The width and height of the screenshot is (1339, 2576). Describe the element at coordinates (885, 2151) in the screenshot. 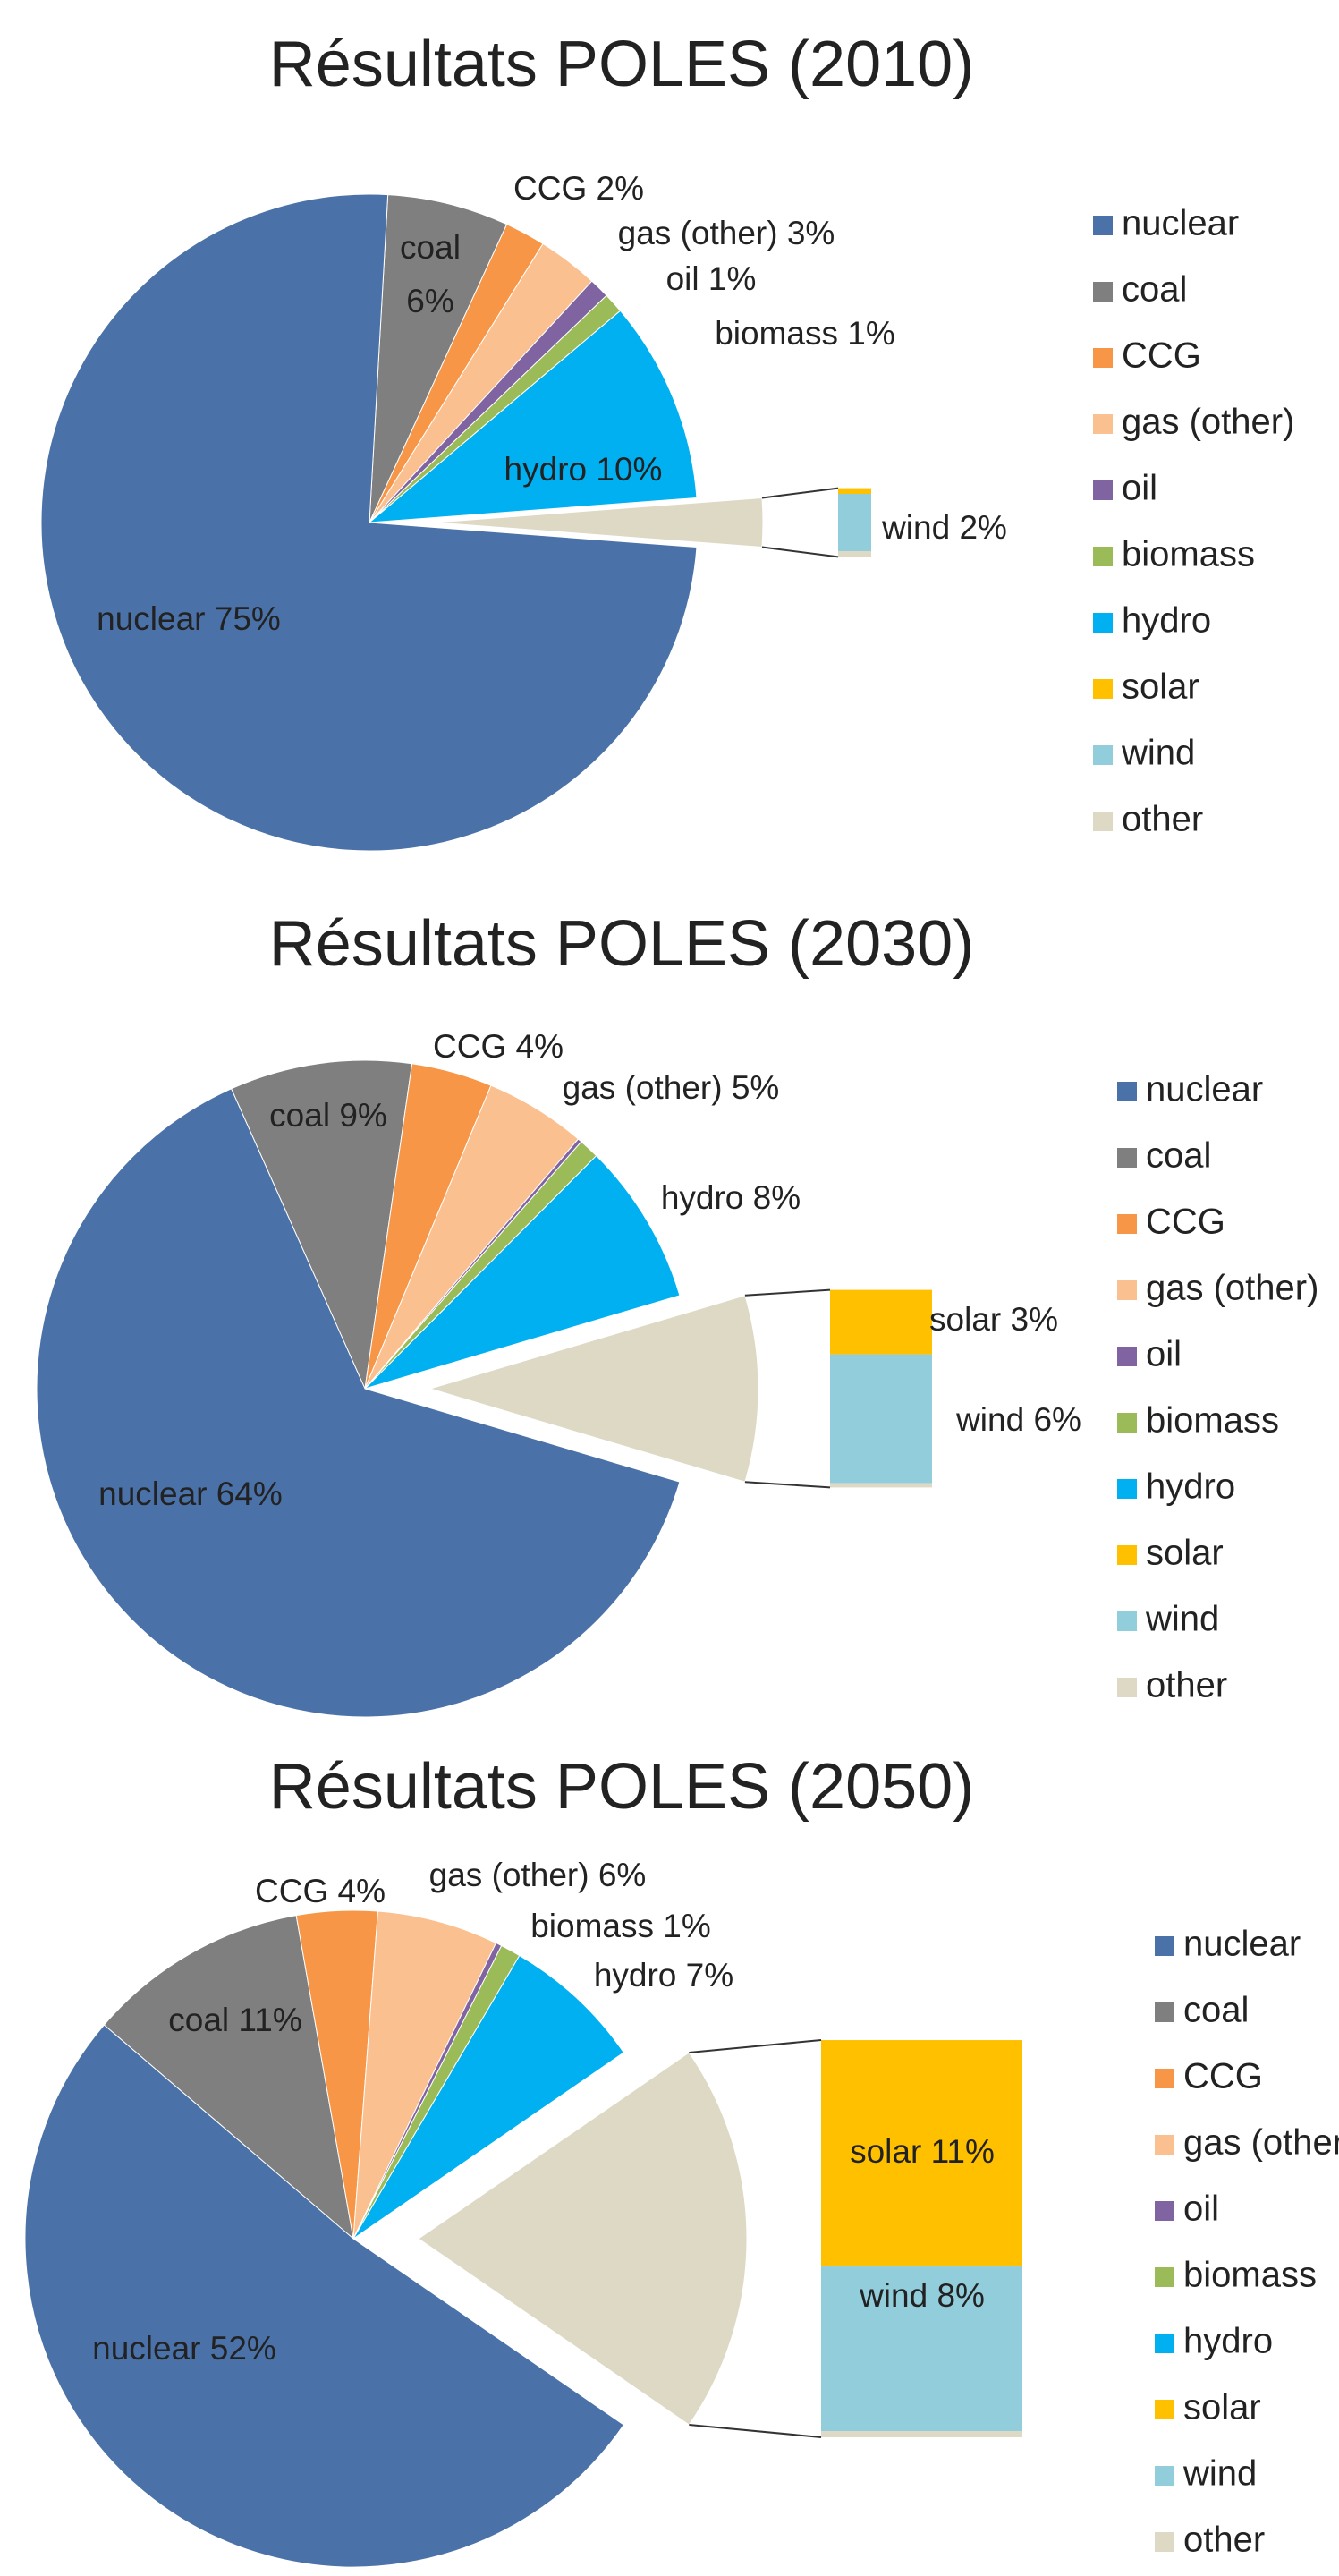

I see `label-name: solar` at that location.